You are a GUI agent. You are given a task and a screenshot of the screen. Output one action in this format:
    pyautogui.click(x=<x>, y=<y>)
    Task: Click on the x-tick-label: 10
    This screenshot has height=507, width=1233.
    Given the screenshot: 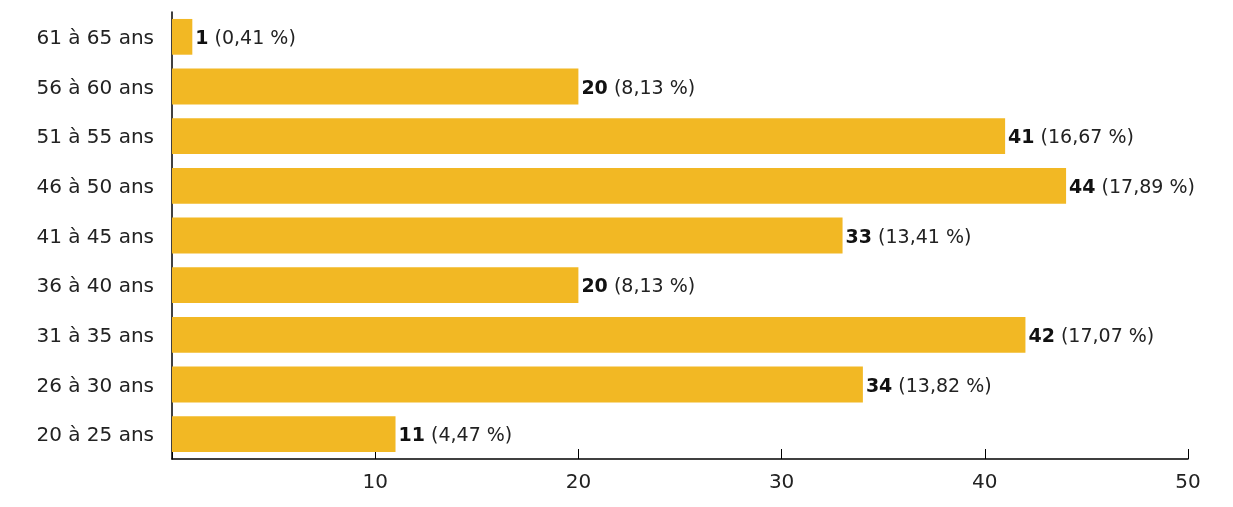 What is the action you would take?
    pyautogui.click(x=375, y=481)
    